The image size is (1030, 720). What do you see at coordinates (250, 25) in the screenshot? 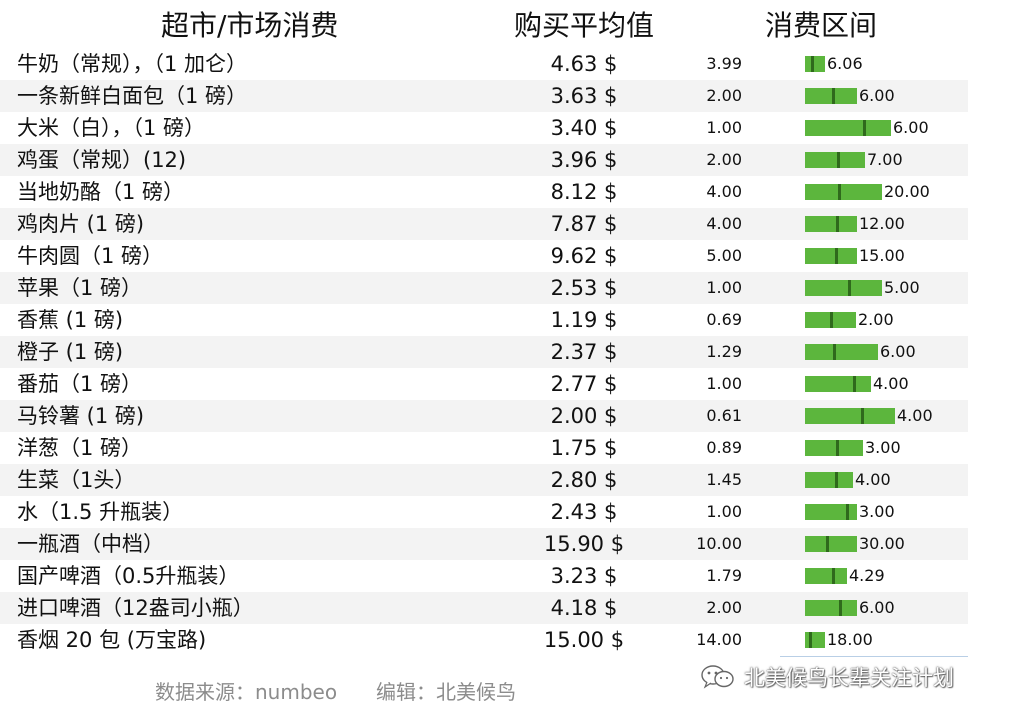
I see `item-column-header: 超市/市场消费` at bounding box center [250, 25].